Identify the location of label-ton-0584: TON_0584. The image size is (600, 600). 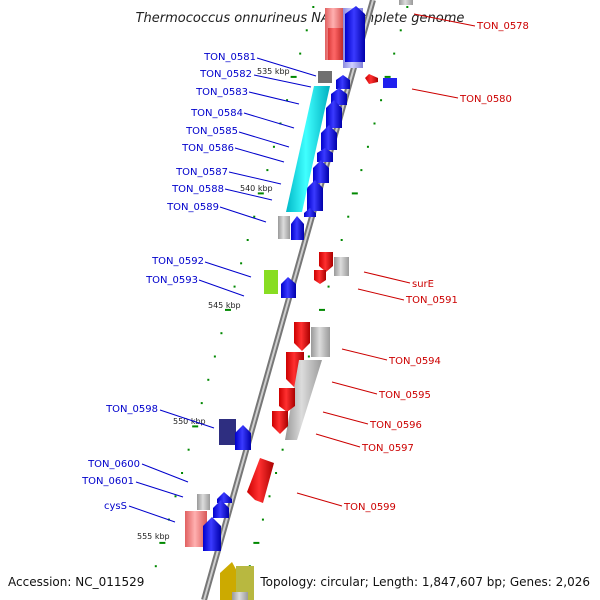
(216, 113).